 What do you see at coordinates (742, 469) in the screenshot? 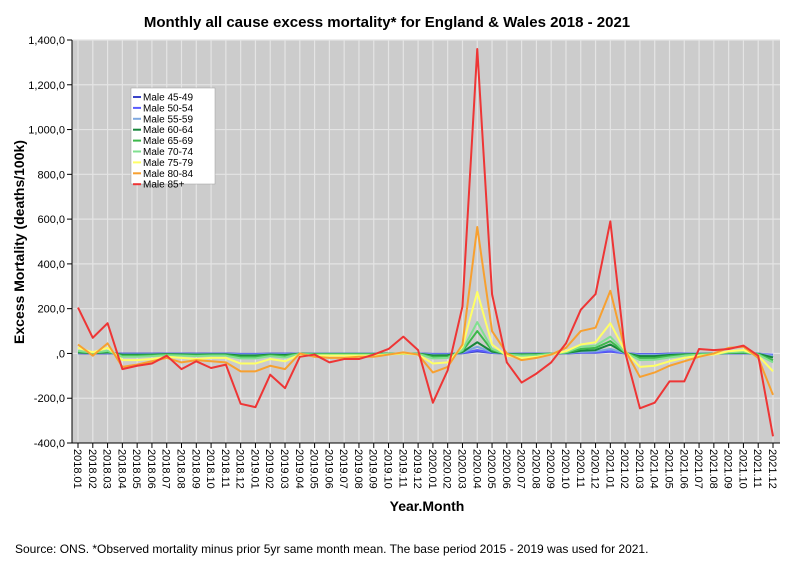
I see `x-tick-label: 2021.10` at bounding box center [742, 469].